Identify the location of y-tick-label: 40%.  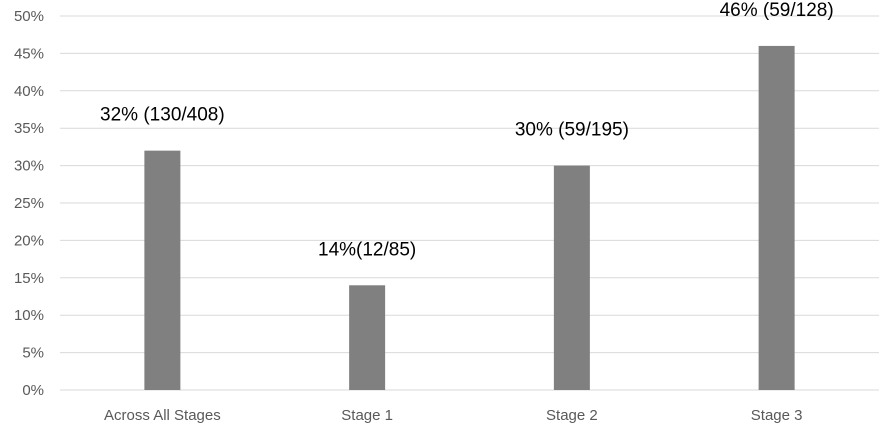
(29, 91).